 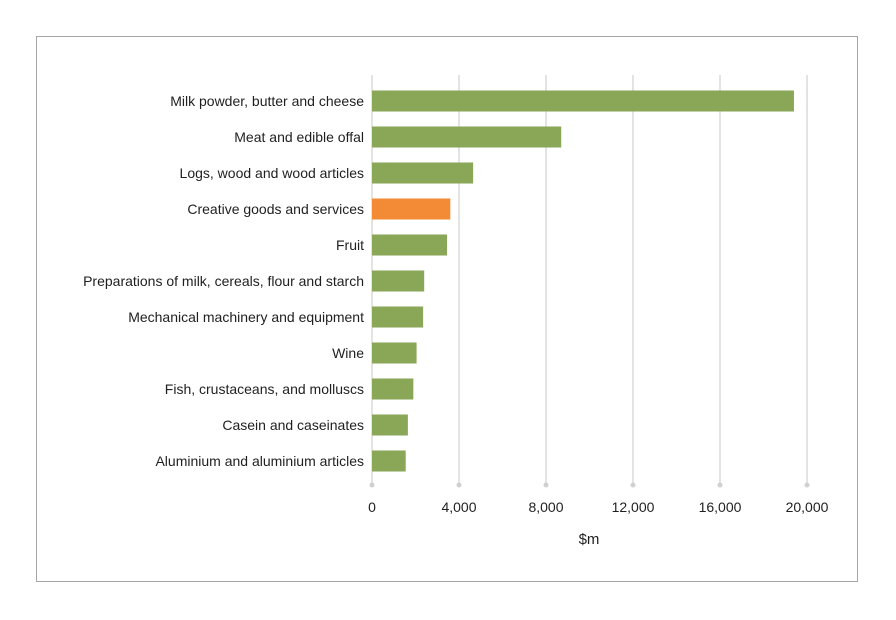 What do you see at coordinates (293, 425) in the screenshot?
I see `category-label: Casein and caseinates` at bounding box center [293, 425].